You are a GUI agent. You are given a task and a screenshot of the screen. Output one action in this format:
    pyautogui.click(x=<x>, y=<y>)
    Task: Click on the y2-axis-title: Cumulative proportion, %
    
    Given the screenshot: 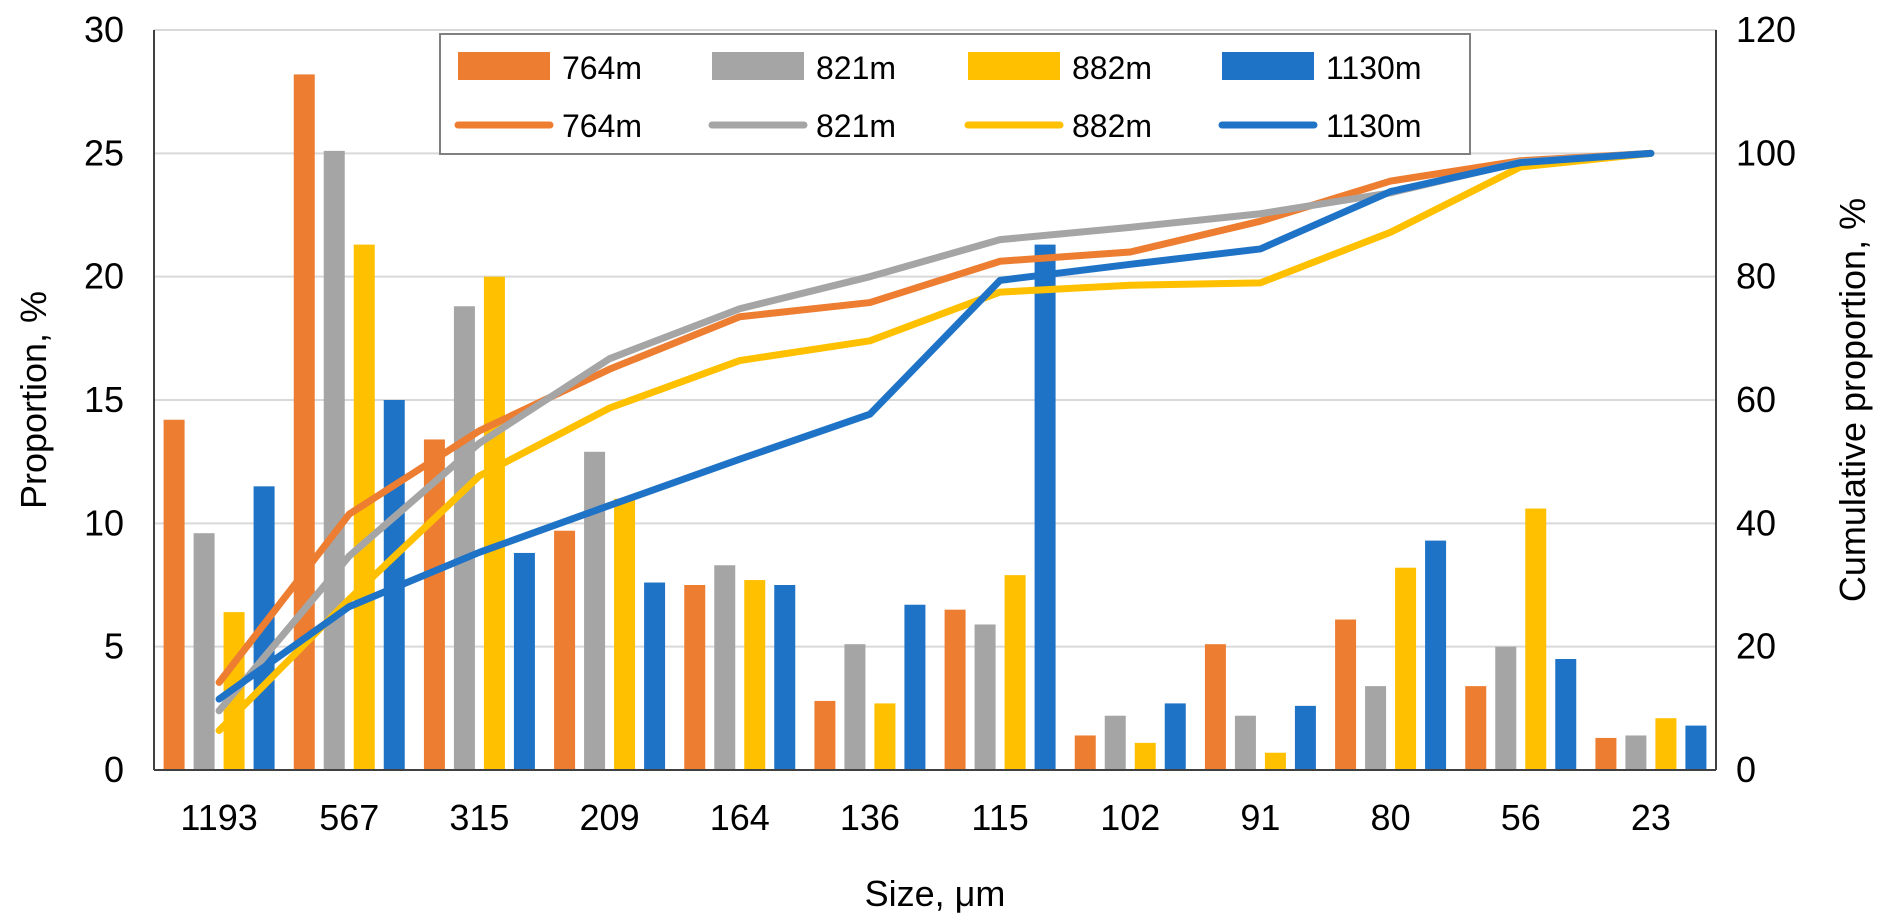 What is the action you would take?
    pyautogui.click(x=1852, y=400)
    